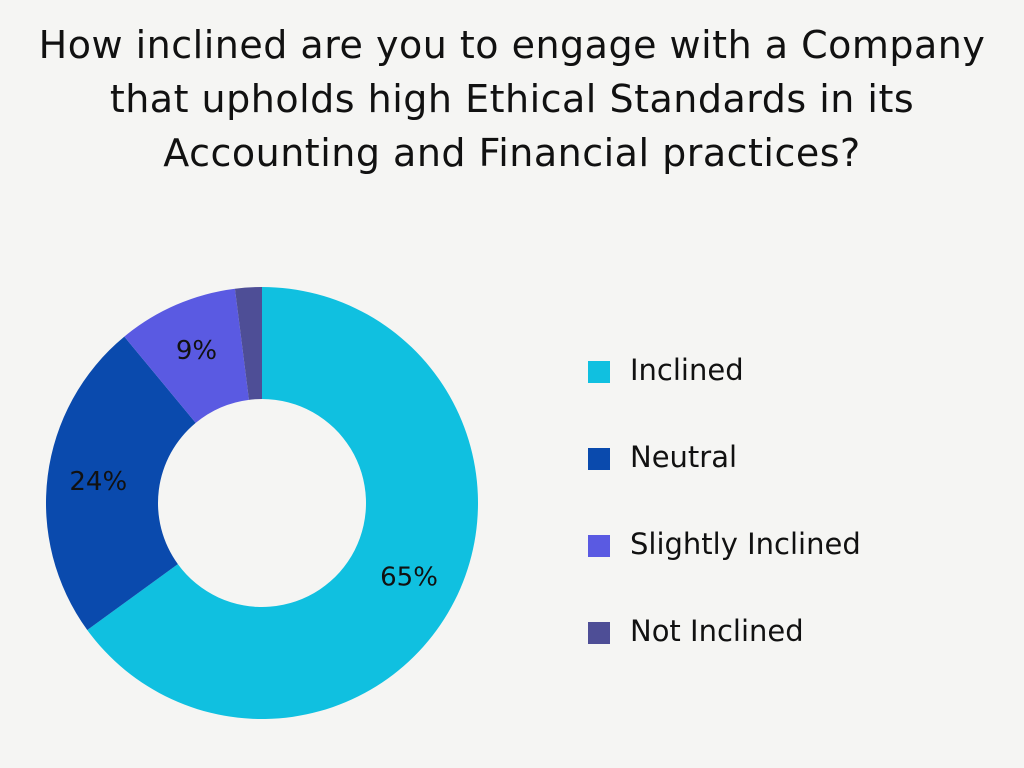  Describe the element at coordinates (745, 544) in the screenshot. I see `legend-label: Slightly Inclined` at that location.